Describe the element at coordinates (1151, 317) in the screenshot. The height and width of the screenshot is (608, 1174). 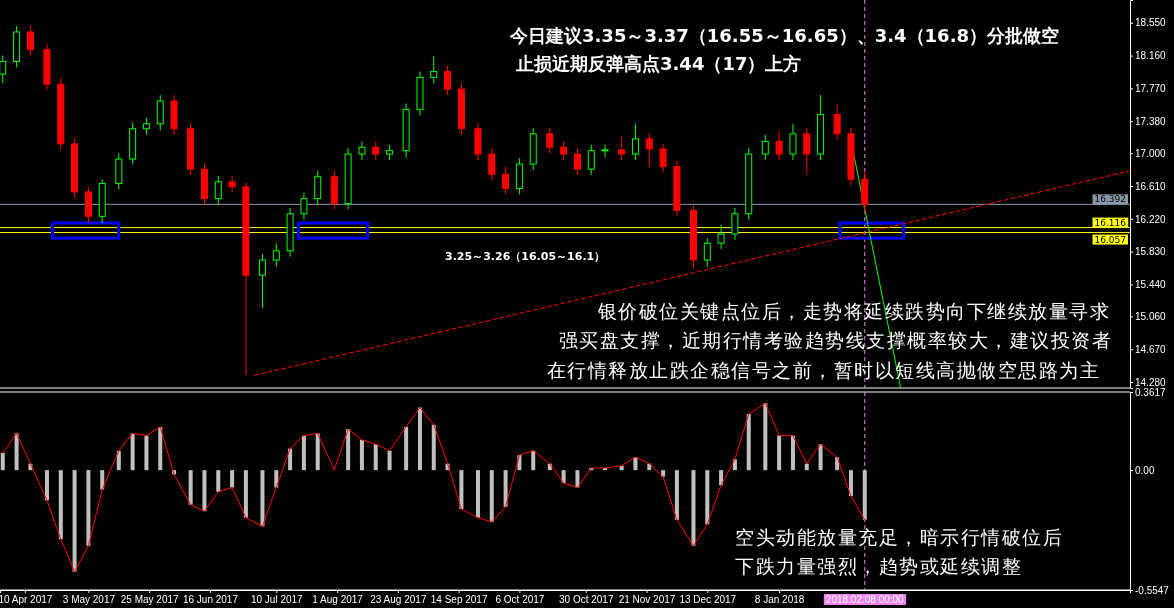
I see `y-tick-label: 15.060` at that location.